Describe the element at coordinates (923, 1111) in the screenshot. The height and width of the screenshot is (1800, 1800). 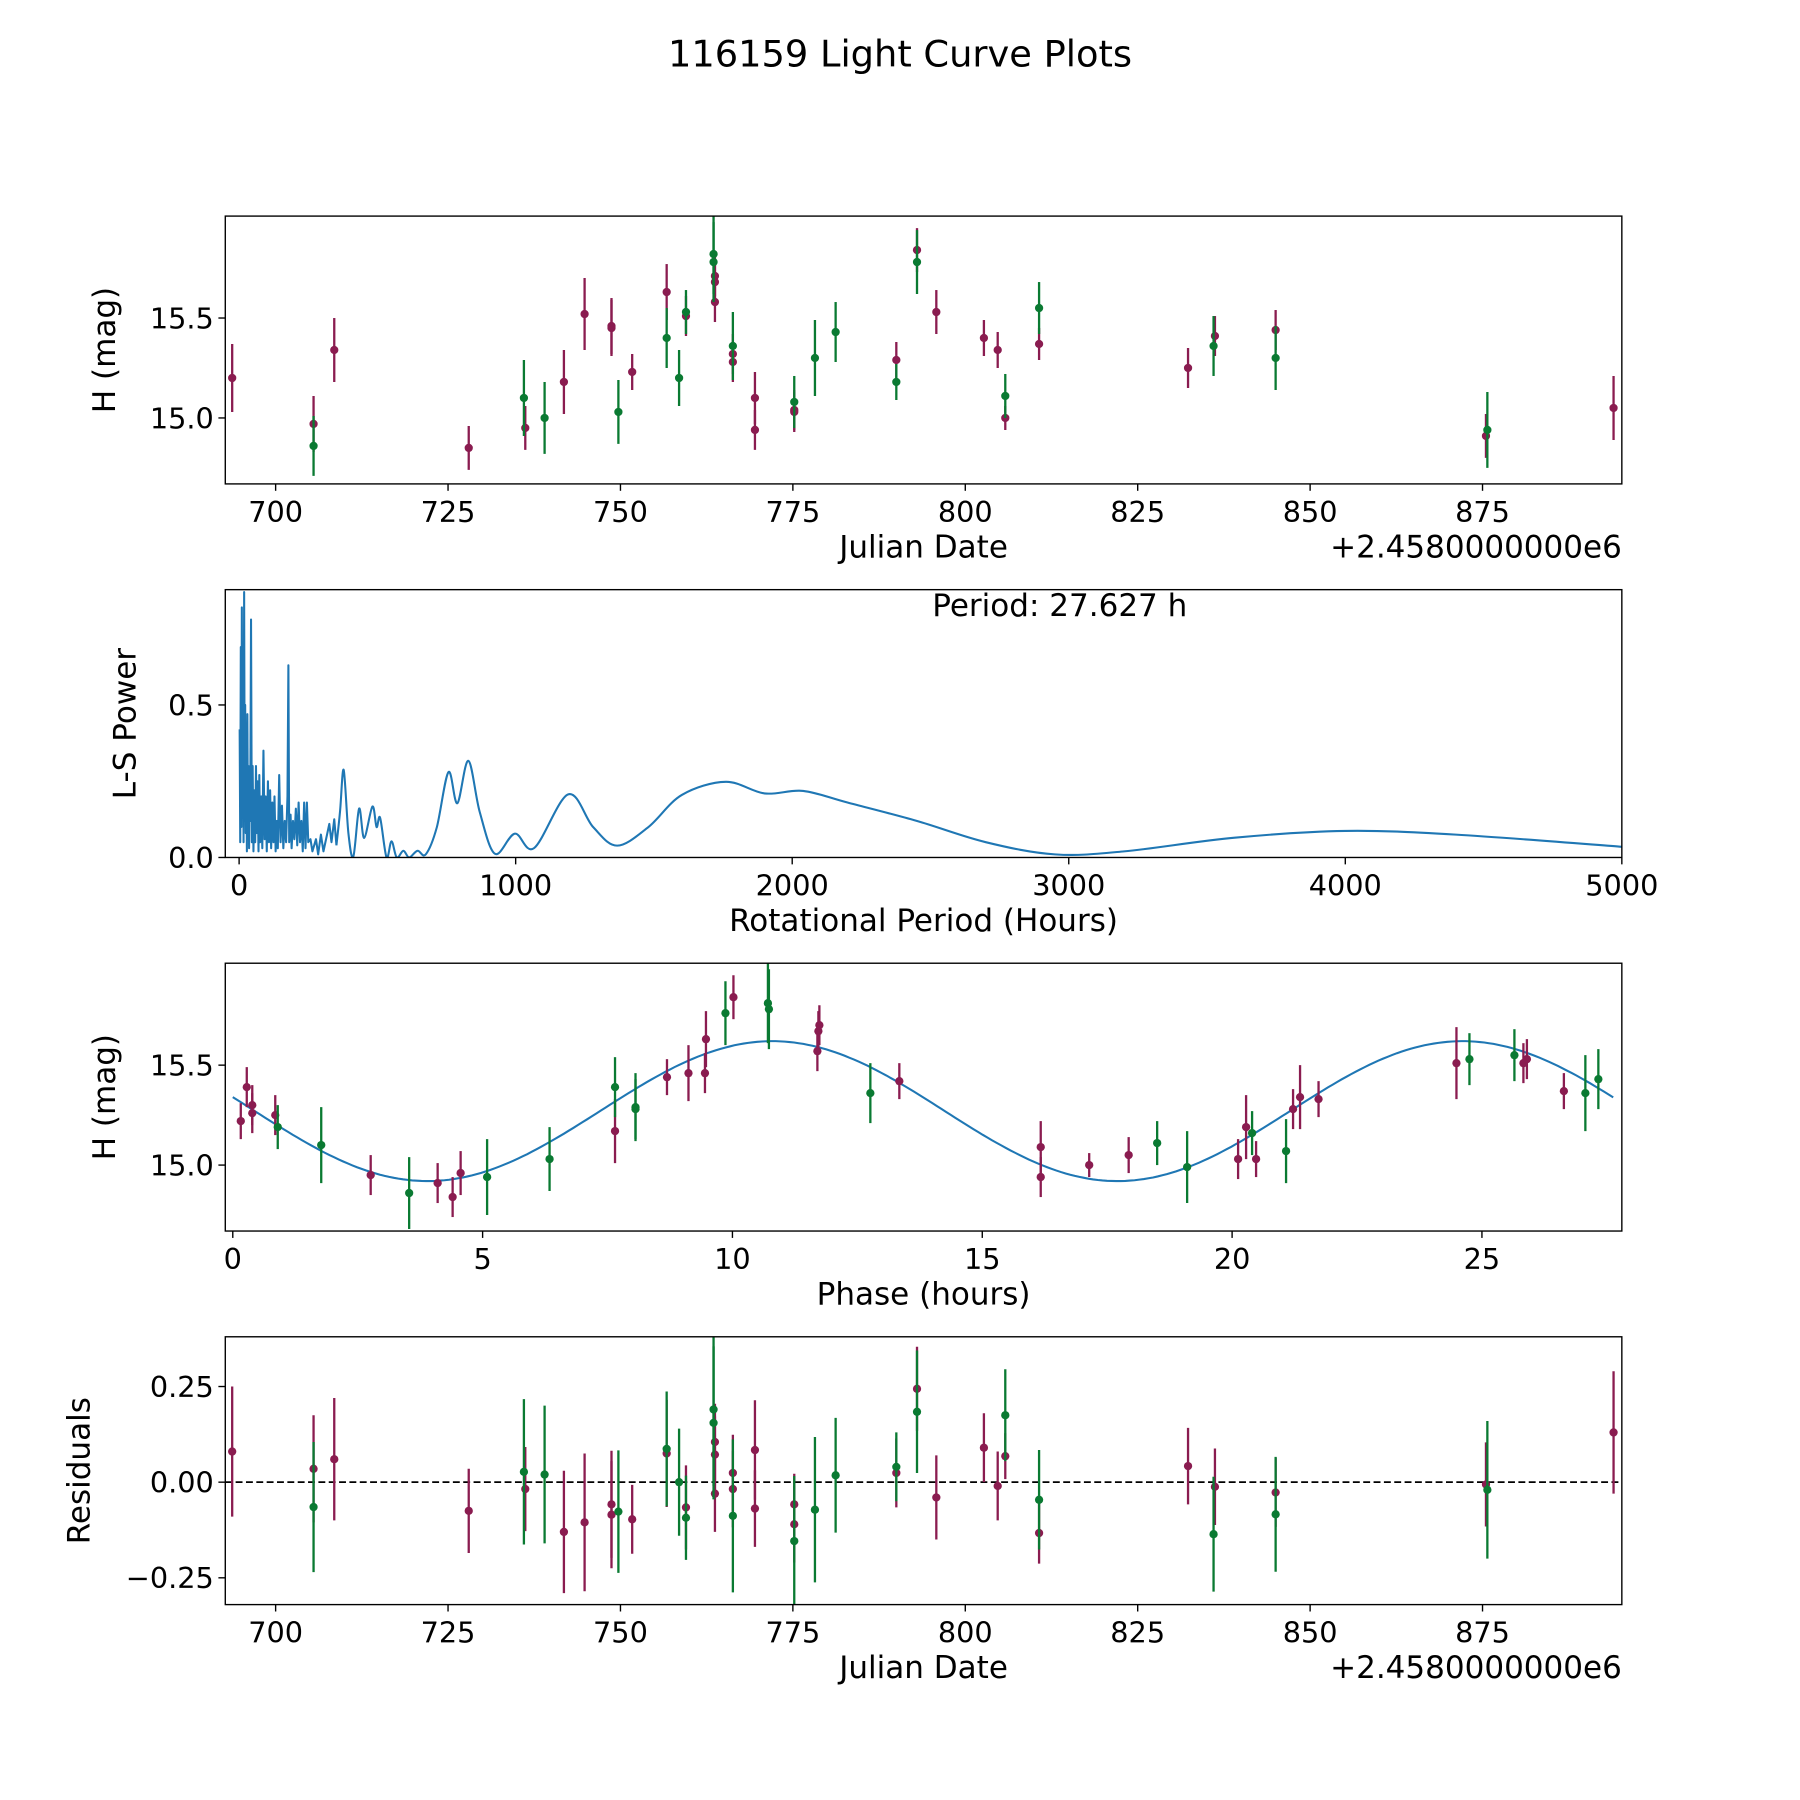
I see `sinusoid-fit-line` at that location.